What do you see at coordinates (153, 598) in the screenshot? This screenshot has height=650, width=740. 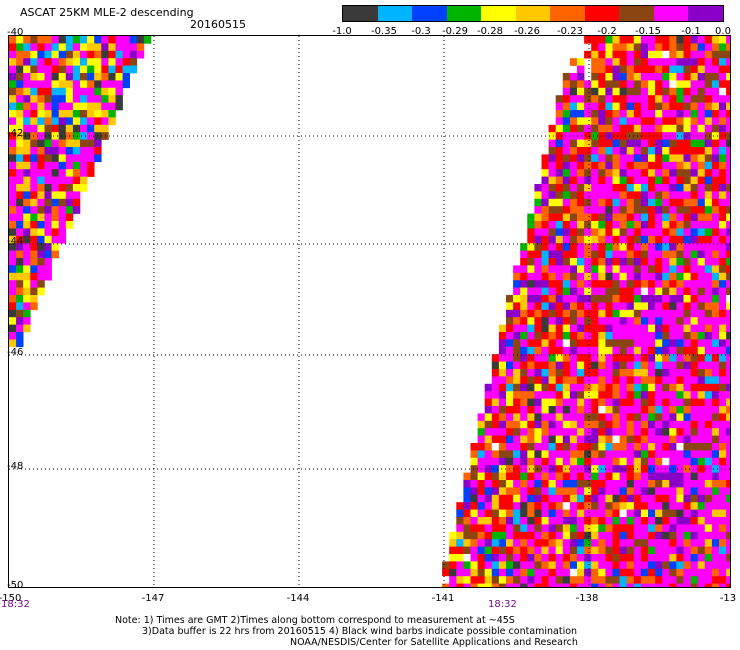 I see `x-tick-label: -147` at bounding box center [153, 598].